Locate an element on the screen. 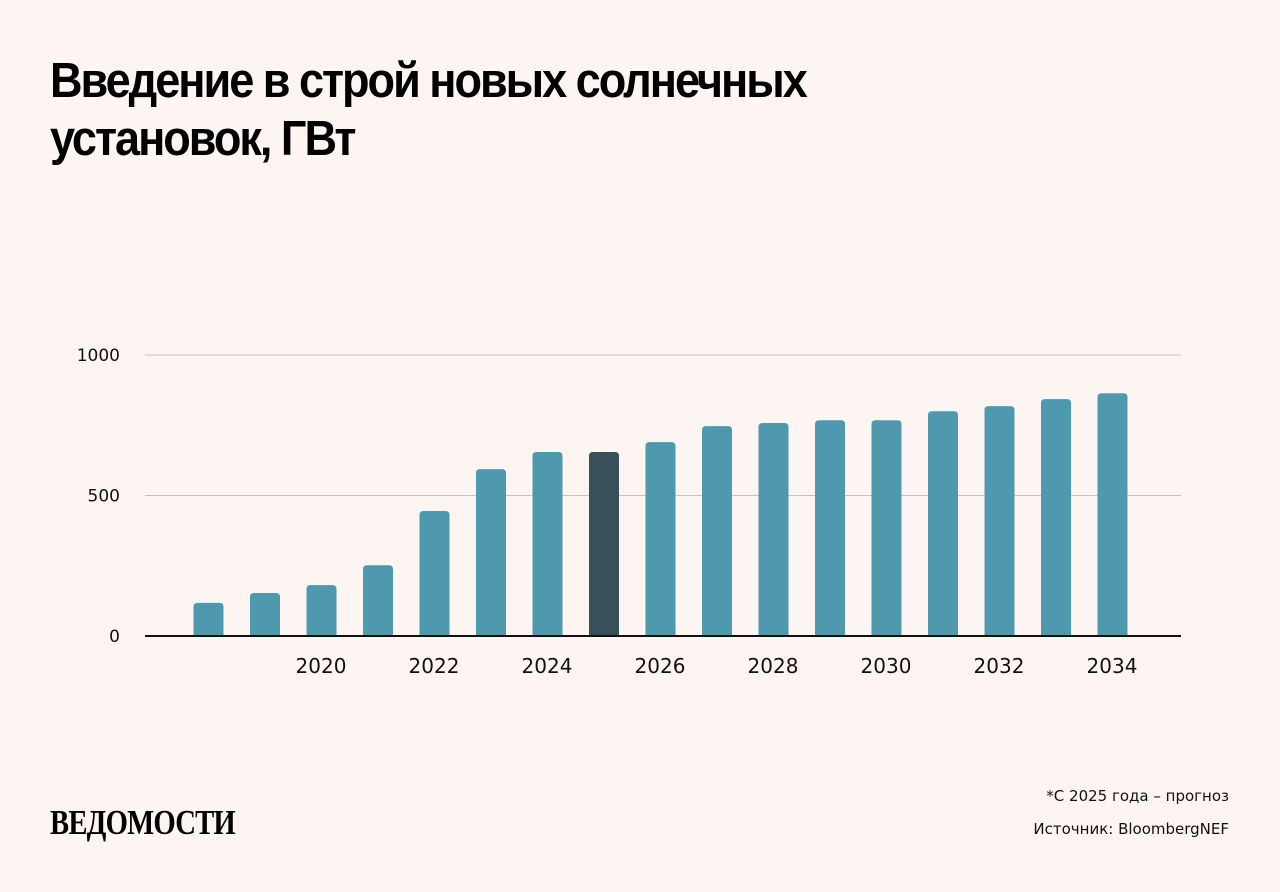 The width and height of the screenshot is (1280, 892). bar-2025 is located at coordinates (547, 543).